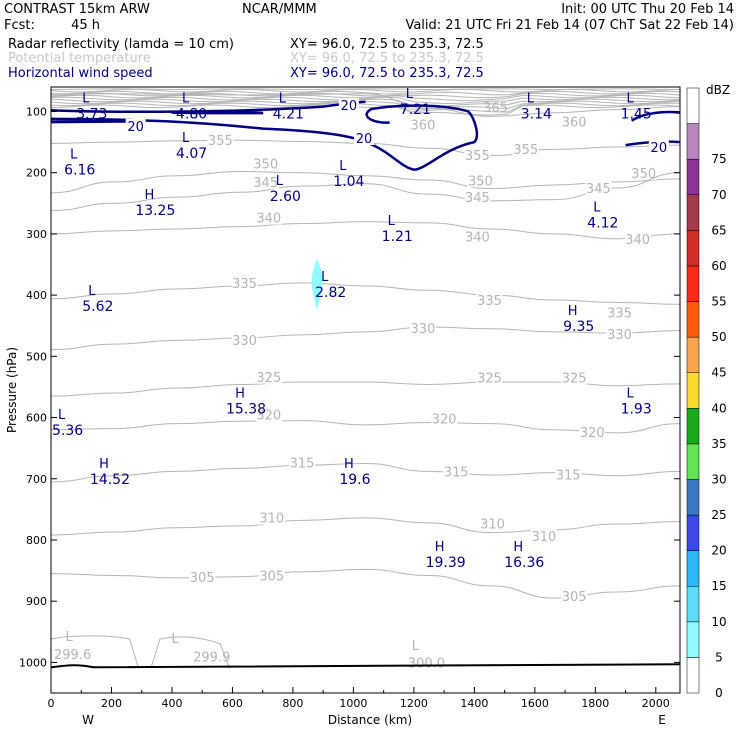 The width and height of the screenshot is (740, 740). Describe the element at coordinates (365, 666) in the screenshot. I see `terrain-line` at that location.